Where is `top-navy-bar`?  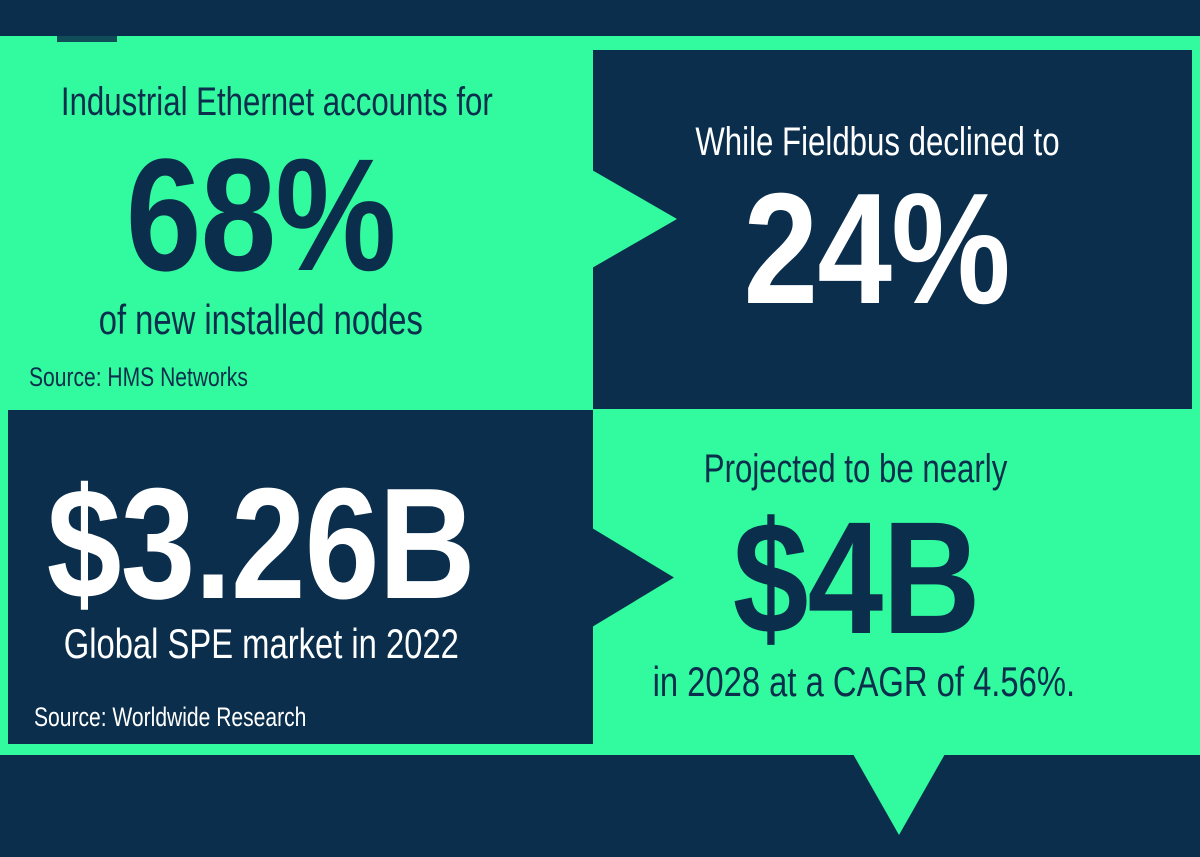
top-navy-bar is located at coordinates (600, 18).